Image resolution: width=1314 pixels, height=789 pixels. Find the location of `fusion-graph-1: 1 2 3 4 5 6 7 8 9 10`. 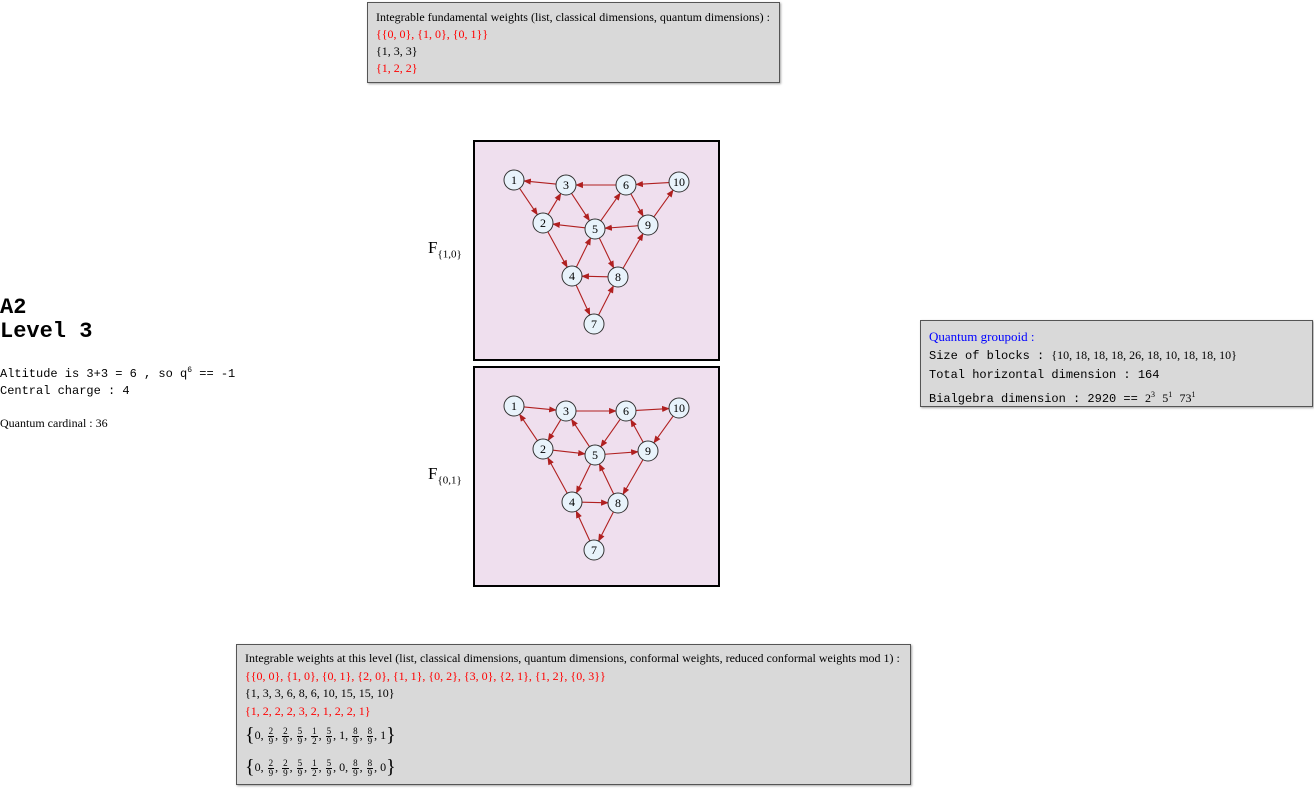

fusion-graph-1: 1 2 3 4 5 6 7 8 9 10 is located at coordinates (596, 250).